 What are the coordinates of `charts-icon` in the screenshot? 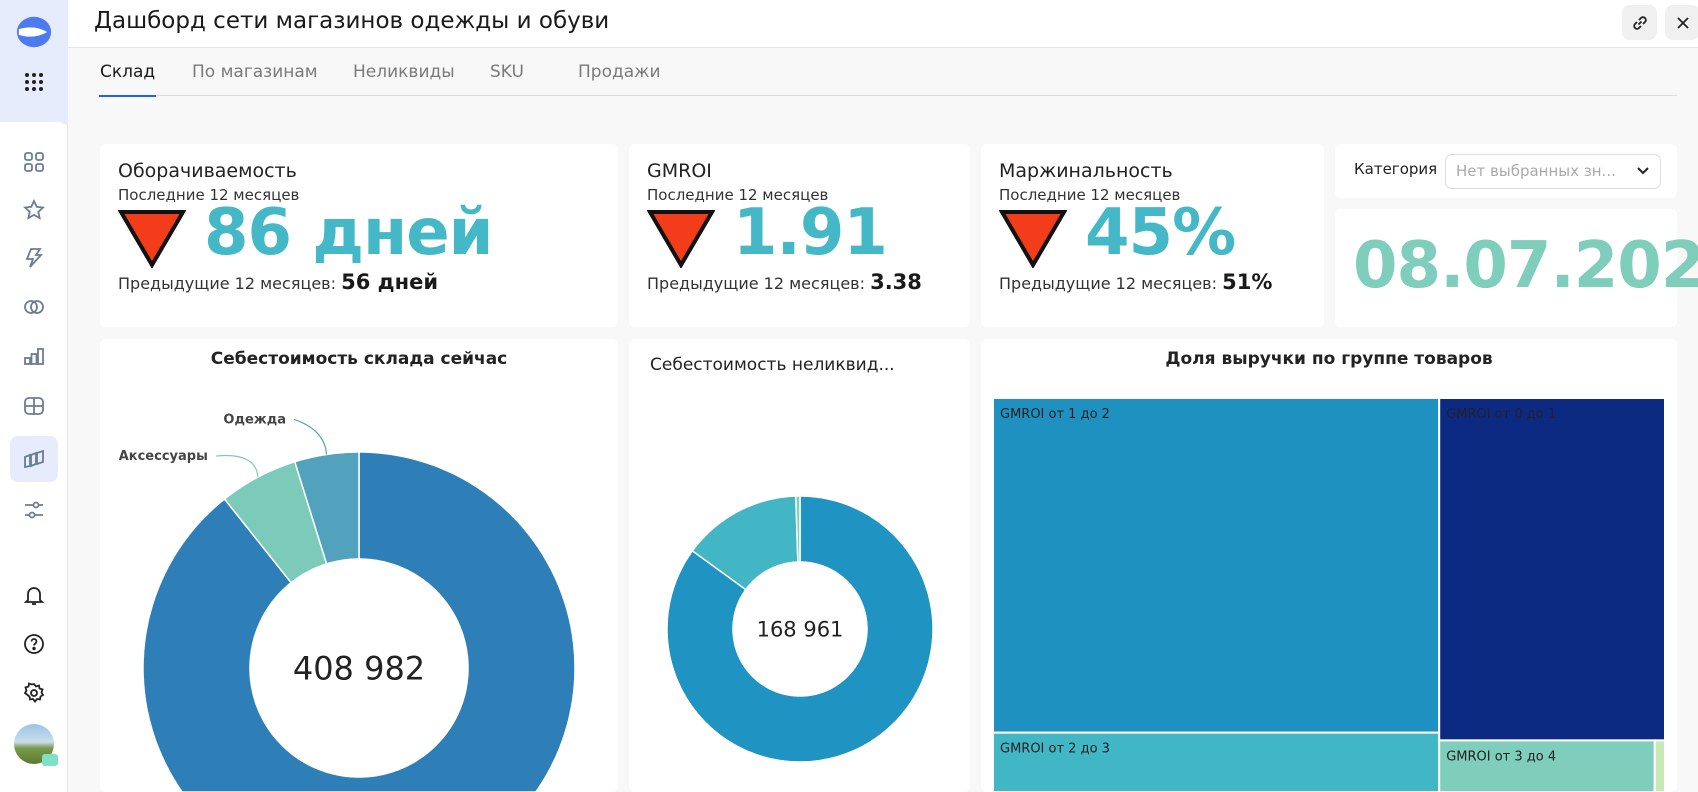 It's located at (34, 356).